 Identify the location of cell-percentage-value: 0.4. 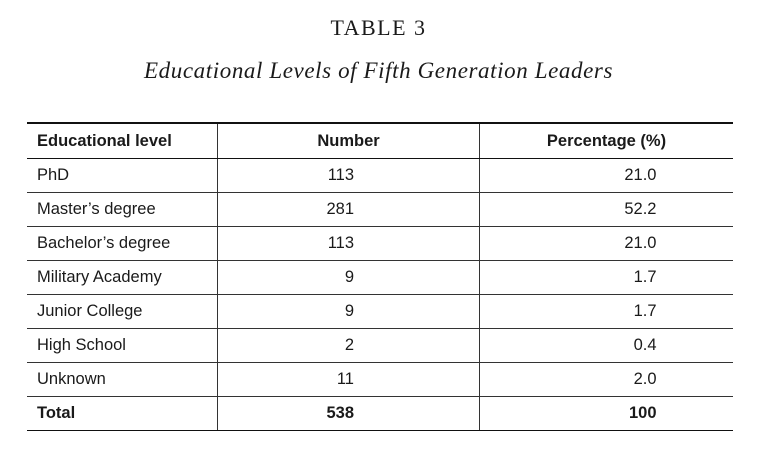
(645, 345).